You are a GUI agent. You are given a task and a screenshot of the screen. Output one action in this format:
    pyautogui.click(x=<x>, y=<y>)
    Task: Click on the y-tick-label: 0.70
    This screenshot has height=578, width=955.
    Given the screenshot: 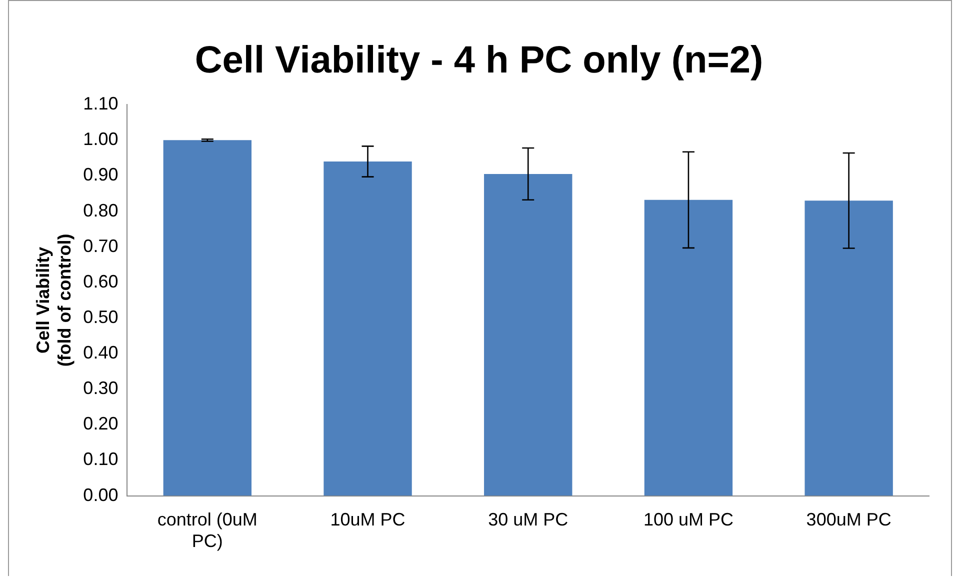 What is the action you would take?
    pyautogui.click(x=100, y=246)
    